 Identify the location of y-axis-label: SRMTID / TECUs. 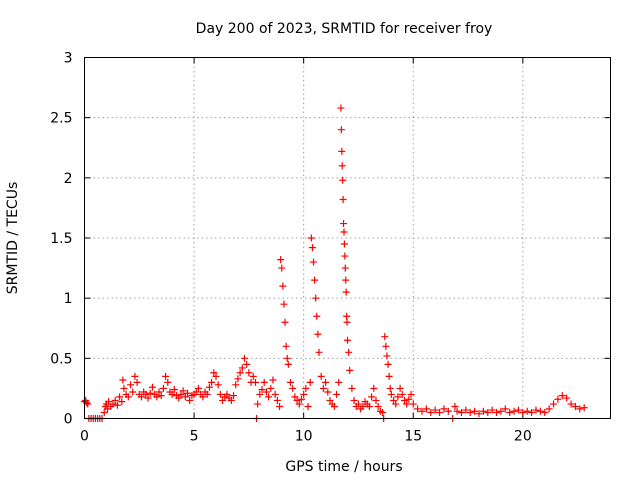
(13, 238).